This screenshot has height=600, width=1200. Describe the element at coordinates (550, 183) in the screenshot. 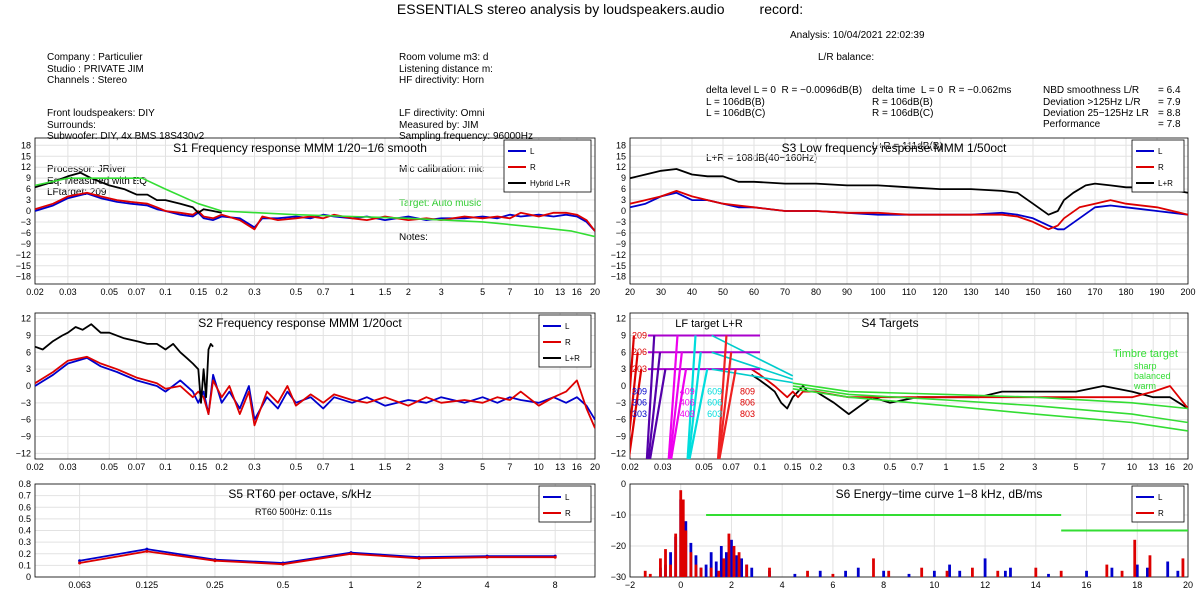

I see `legend-label: Hybrid L+R` at that location.